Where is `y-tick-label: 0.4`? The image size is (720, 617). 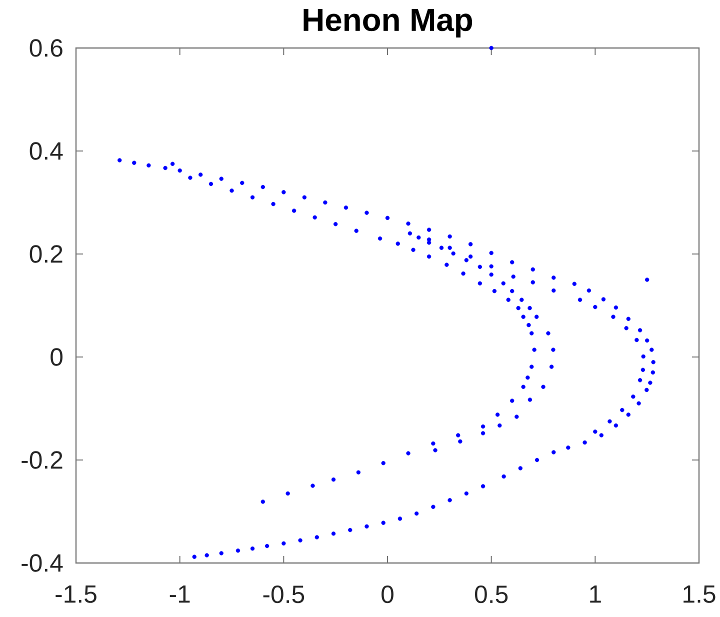
y-tick-label: 0.4 is located at coordinates (46, 151).